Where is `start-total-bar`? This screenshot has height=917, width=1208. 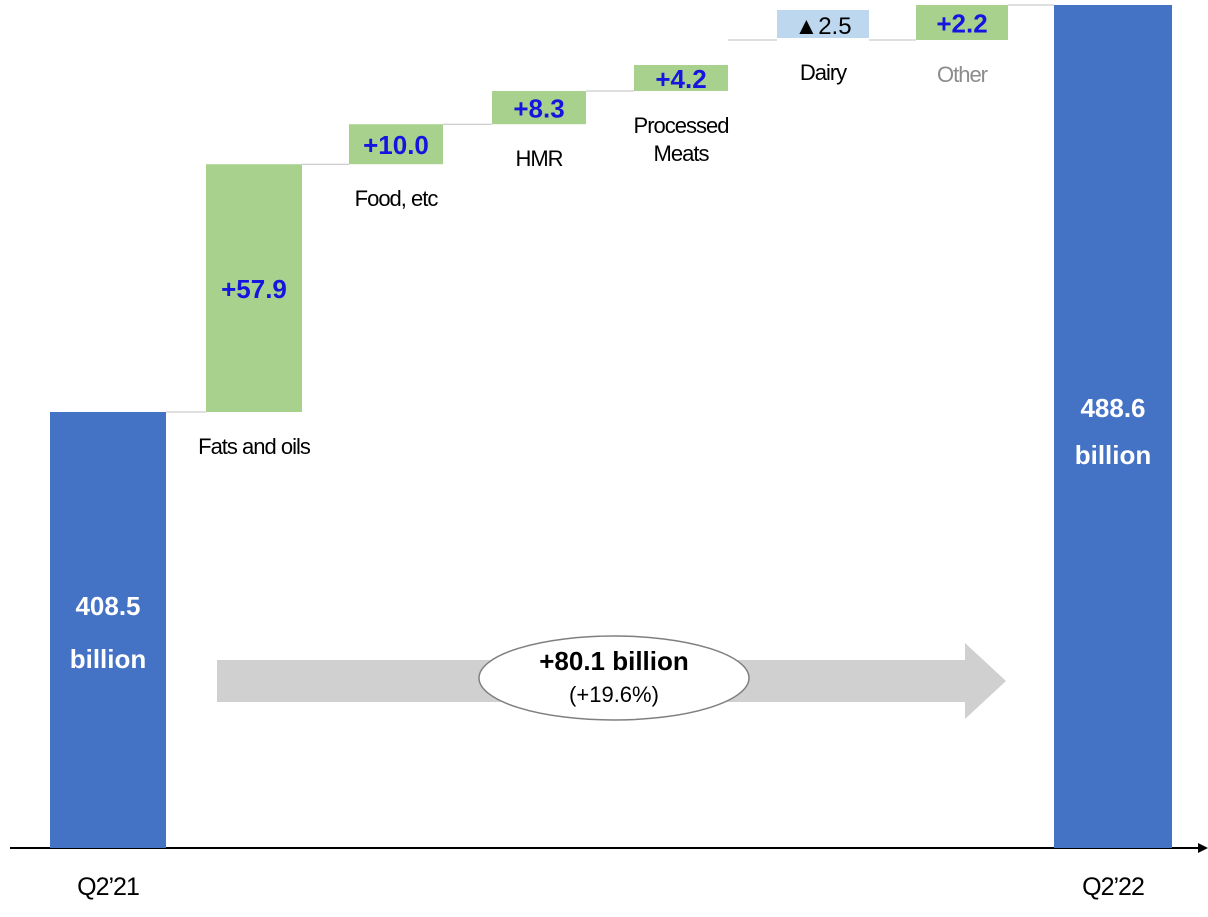 start-total-bar is located at coordinates (108, 630).